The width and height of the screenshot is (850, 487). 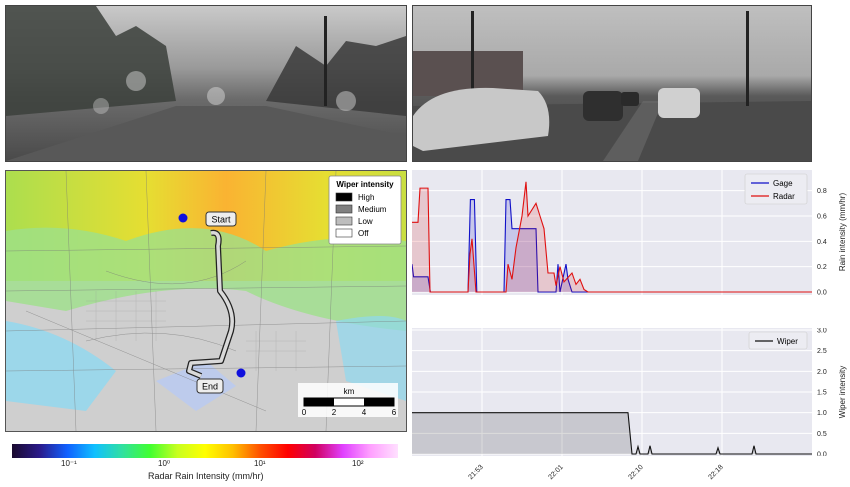 What do you see at coordinates (358, 463) in the screenshot?
I see `colorbar-tick: 10²` at bounding box center [358, 463].